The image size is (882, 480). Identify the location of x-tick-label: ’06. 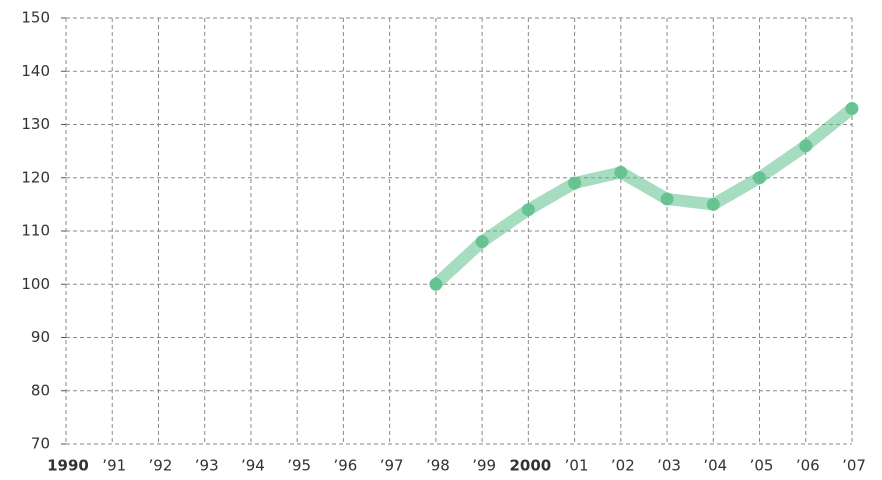
(808, 466).